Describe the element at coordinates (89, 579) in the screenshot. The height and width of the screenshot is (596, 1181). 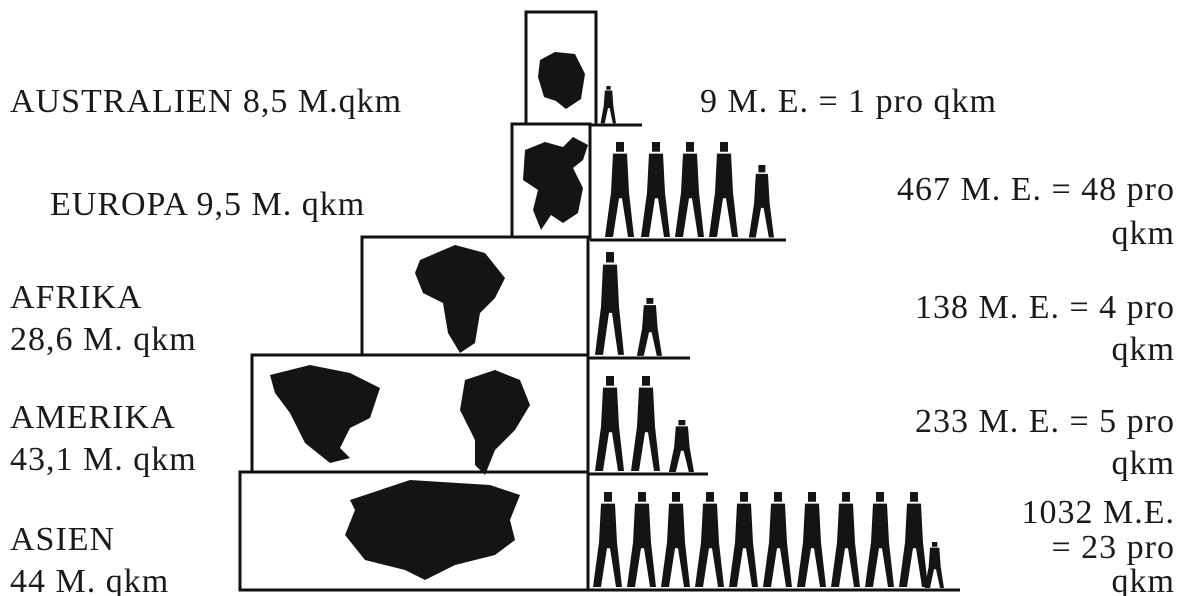
I see `continent-area: 44 M. qkm` at that location.